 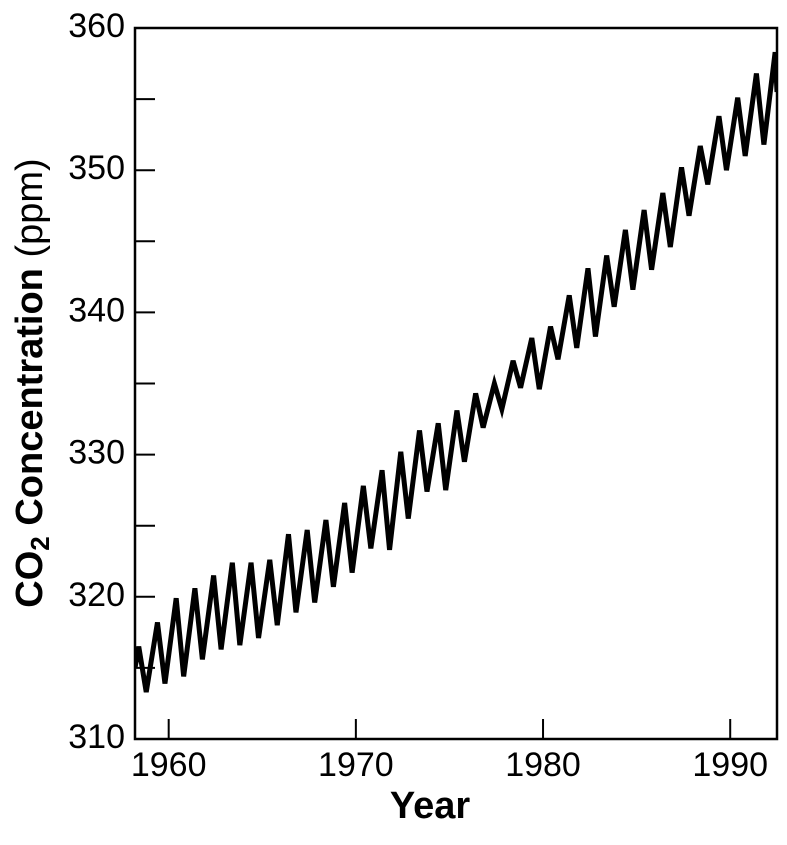 What do you see at coordinates (96, 310) in the screenshot?
I see `y-tick-label: 340` at bounding box center [96, 310].